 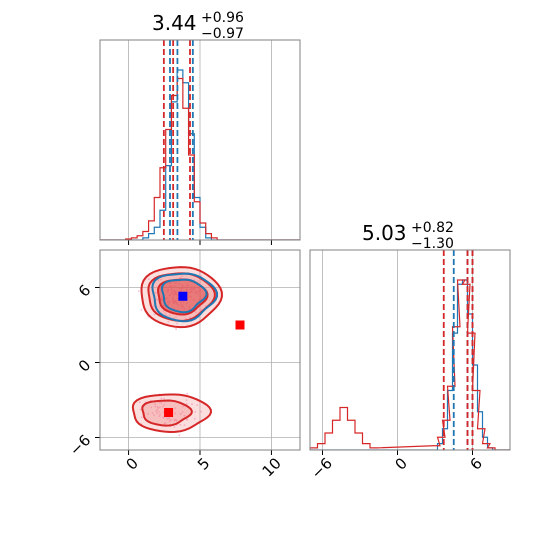 I want to click on contour-blue-inner, so click(x=184, y=296).